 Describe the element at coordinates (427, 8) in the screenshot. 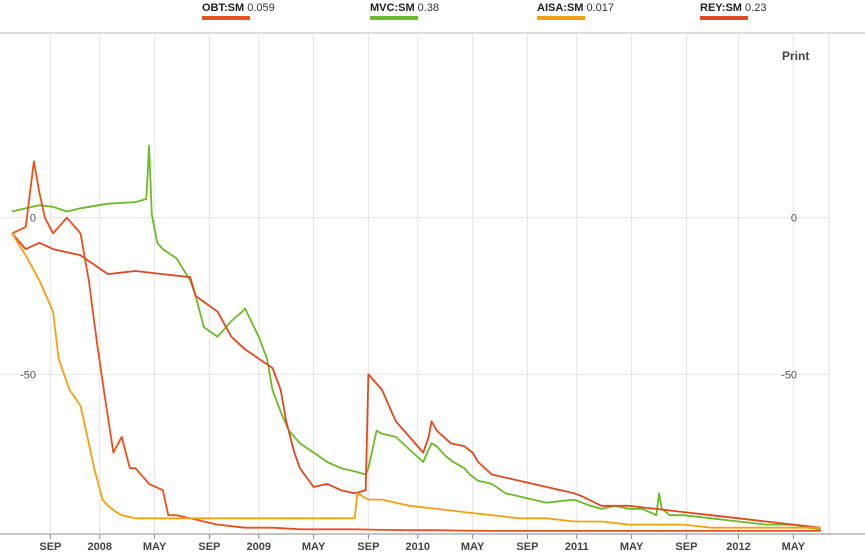

I see `legend-value: 0.38` at that location.